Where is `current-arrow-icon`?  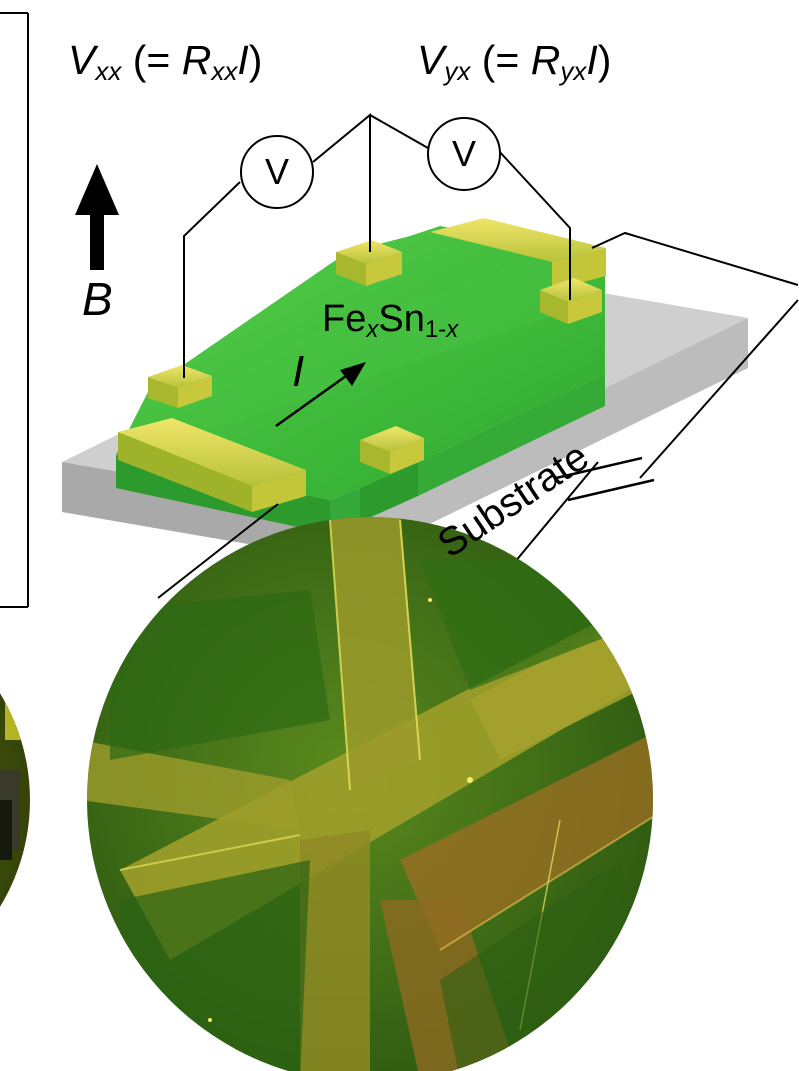
current-arrow-icon is located at coordinates (320, 395).